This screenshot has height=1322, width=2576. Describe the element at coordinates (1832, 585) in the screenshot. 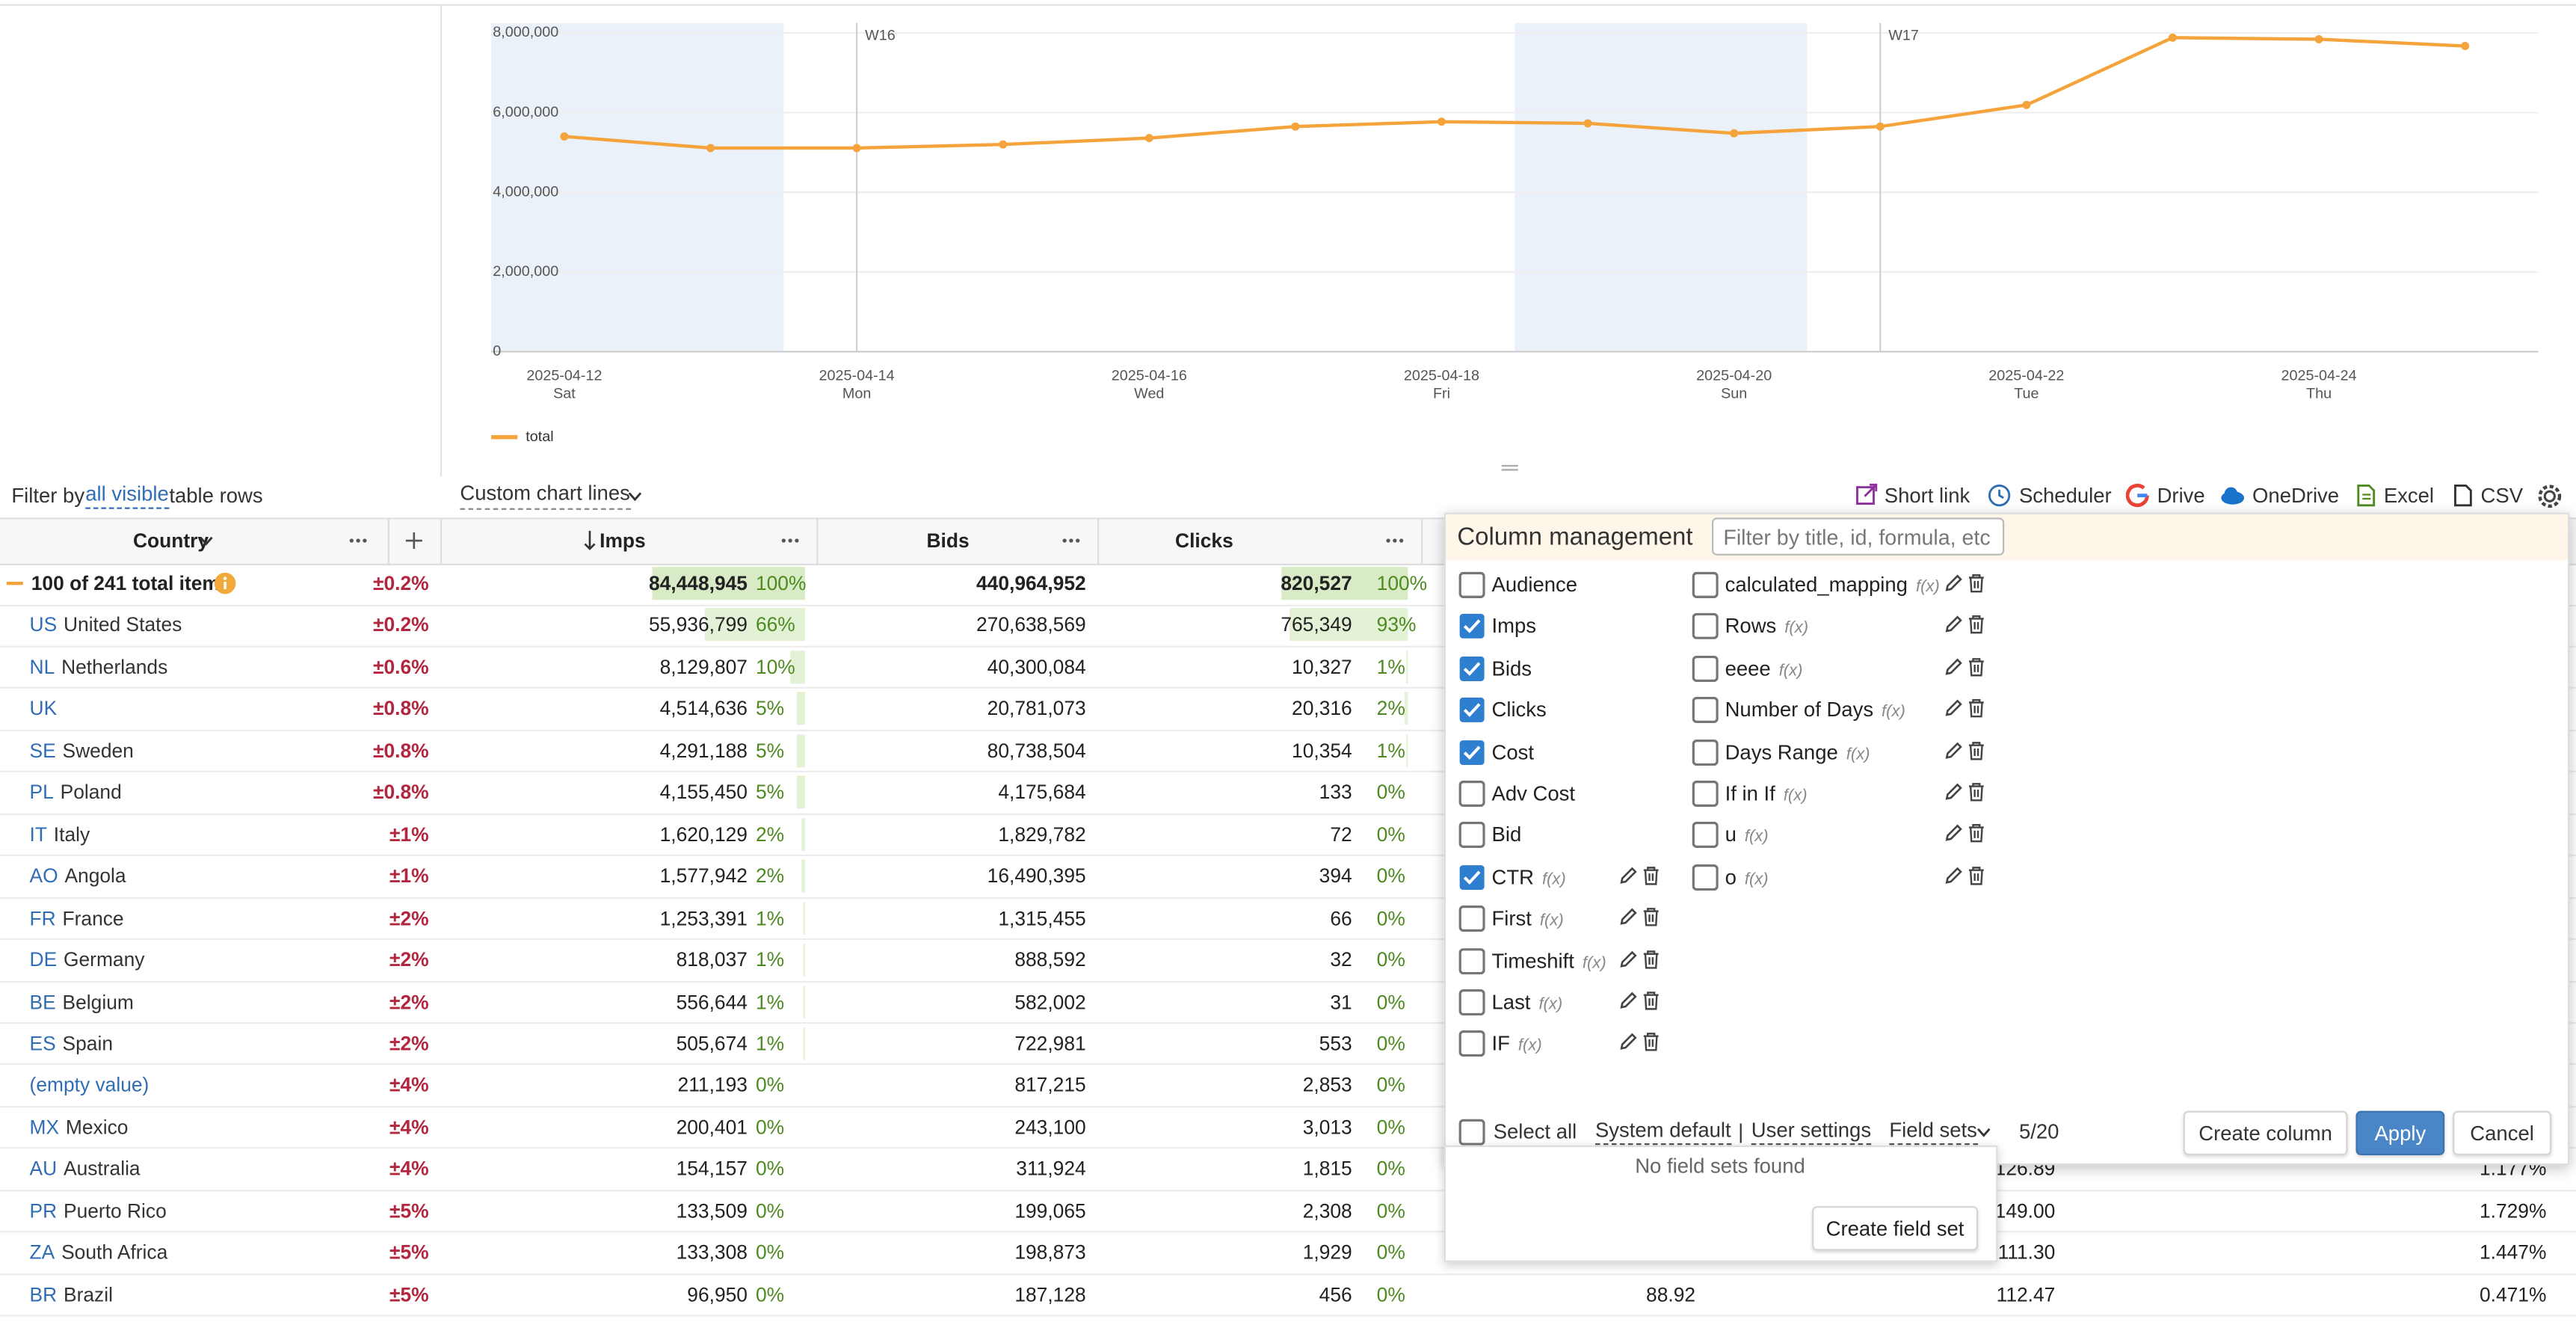

I see `column-option: calculated_mapping f(x)` at that location.